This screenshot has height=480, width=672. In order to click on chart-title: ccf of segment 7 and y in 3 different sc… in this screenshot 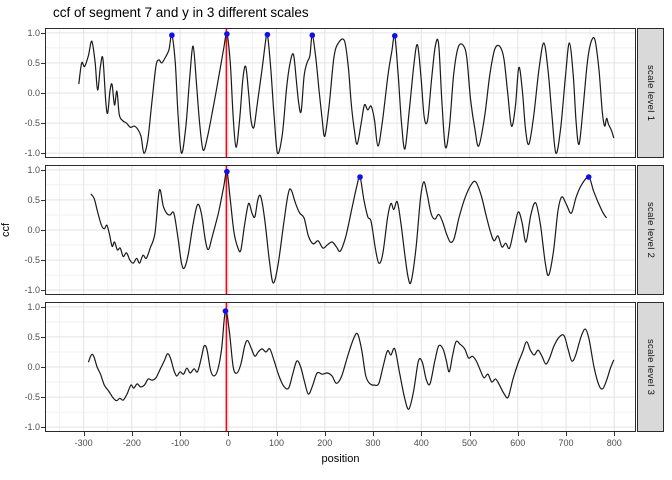, I will do `click(181, 12)`.